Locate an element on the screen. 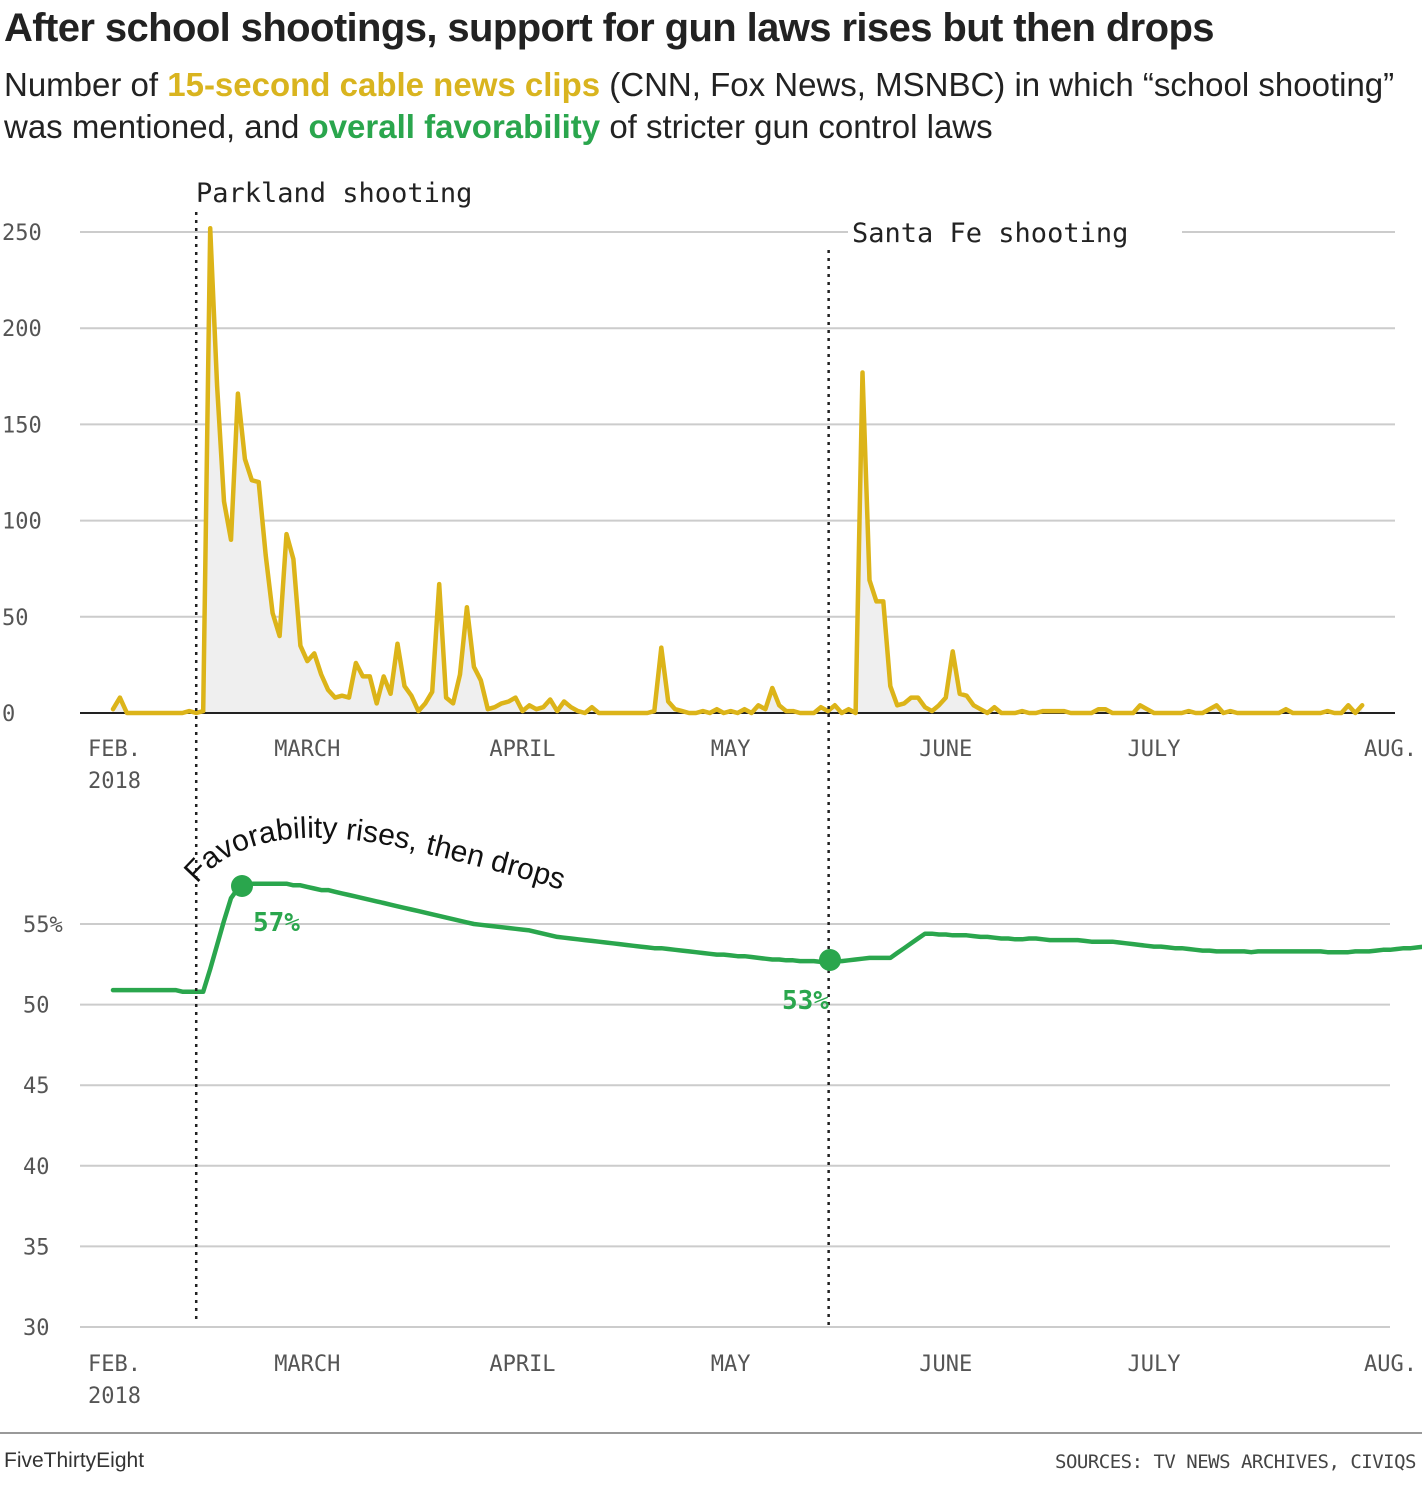 The width and height of the screenshot is (1422, 1486). bottom-x-tick-year-label: 2018 is located at coordinates (114, 1396).